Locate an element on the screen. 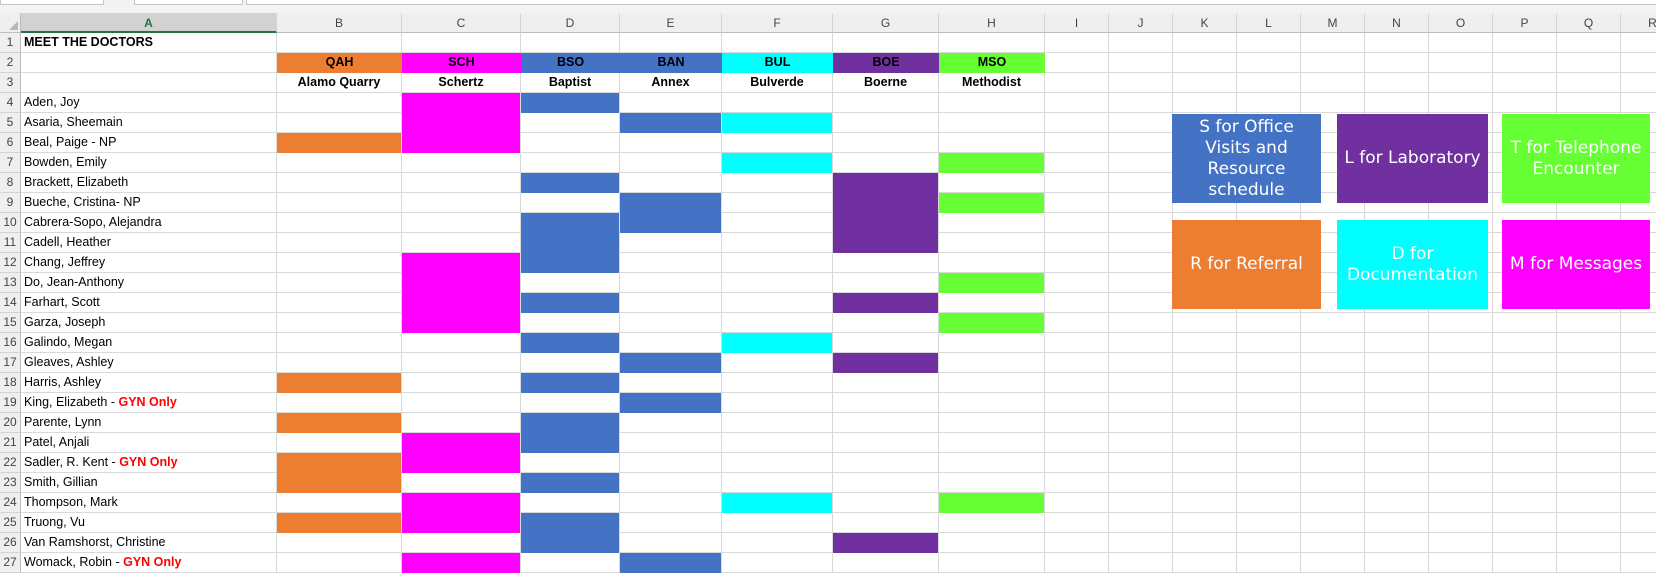  doctor-name: Thompson, Mark is located at coordinates (149, 503).